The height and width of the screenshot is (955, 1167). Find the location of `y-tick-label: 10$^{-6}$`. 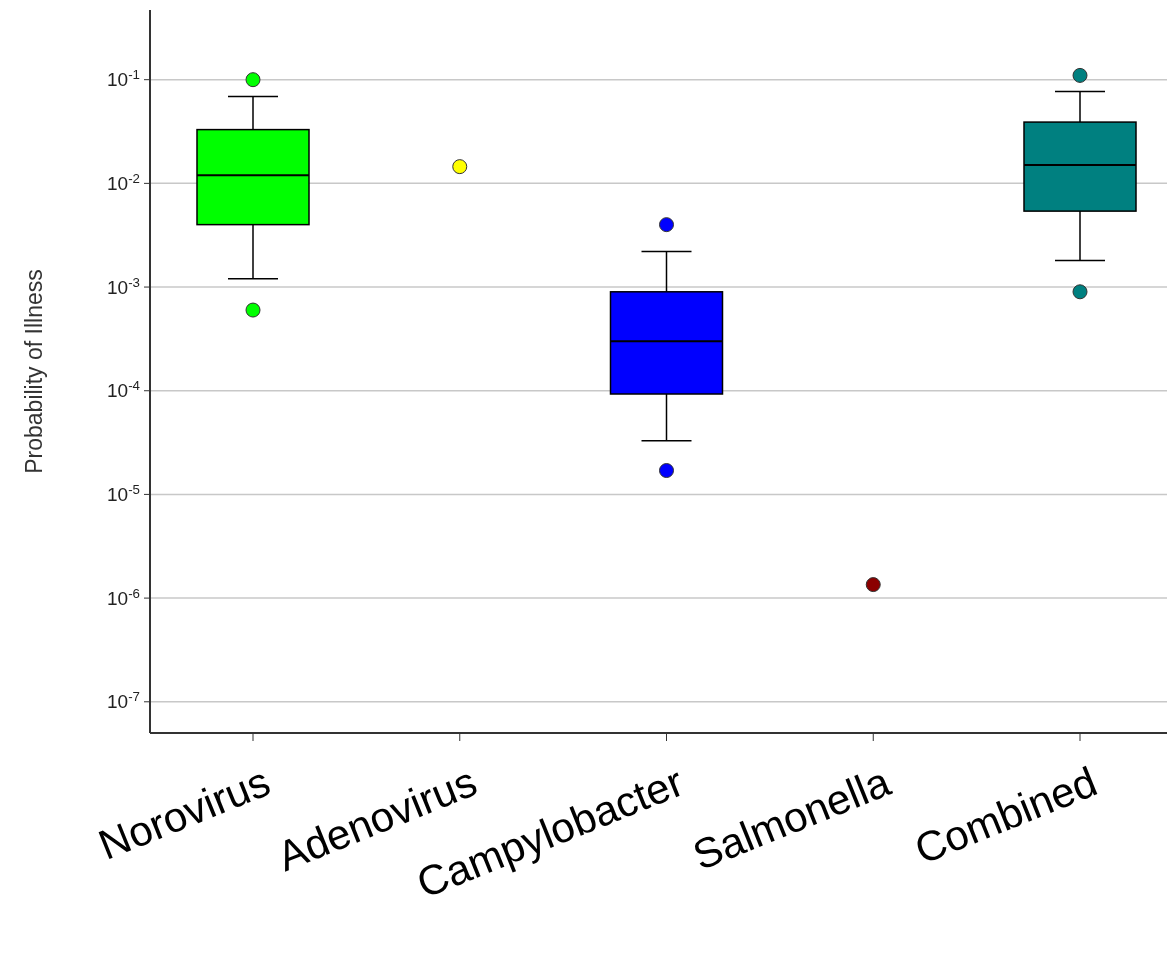

y-tick-label: 10$^{-6}$ is located at coordinates (123, 597).